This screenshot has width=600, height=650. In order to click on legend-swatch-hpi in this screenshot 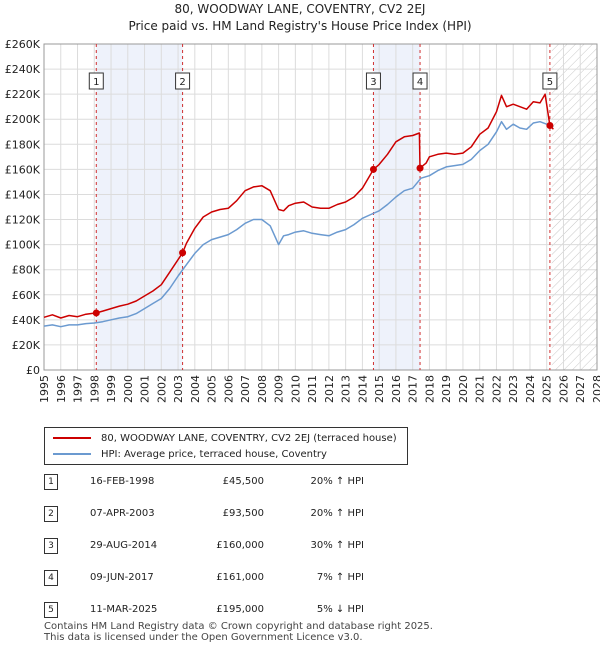, I will do `click(72, 454)`.